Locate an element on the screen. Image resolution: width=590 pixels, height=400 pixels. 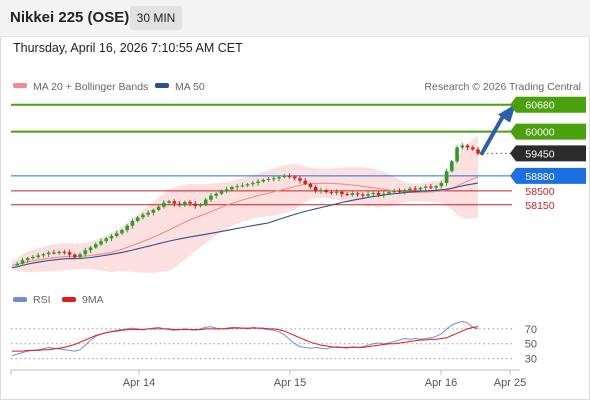
timeframe-button: 30 MIN is located at coordinates (156, 18).